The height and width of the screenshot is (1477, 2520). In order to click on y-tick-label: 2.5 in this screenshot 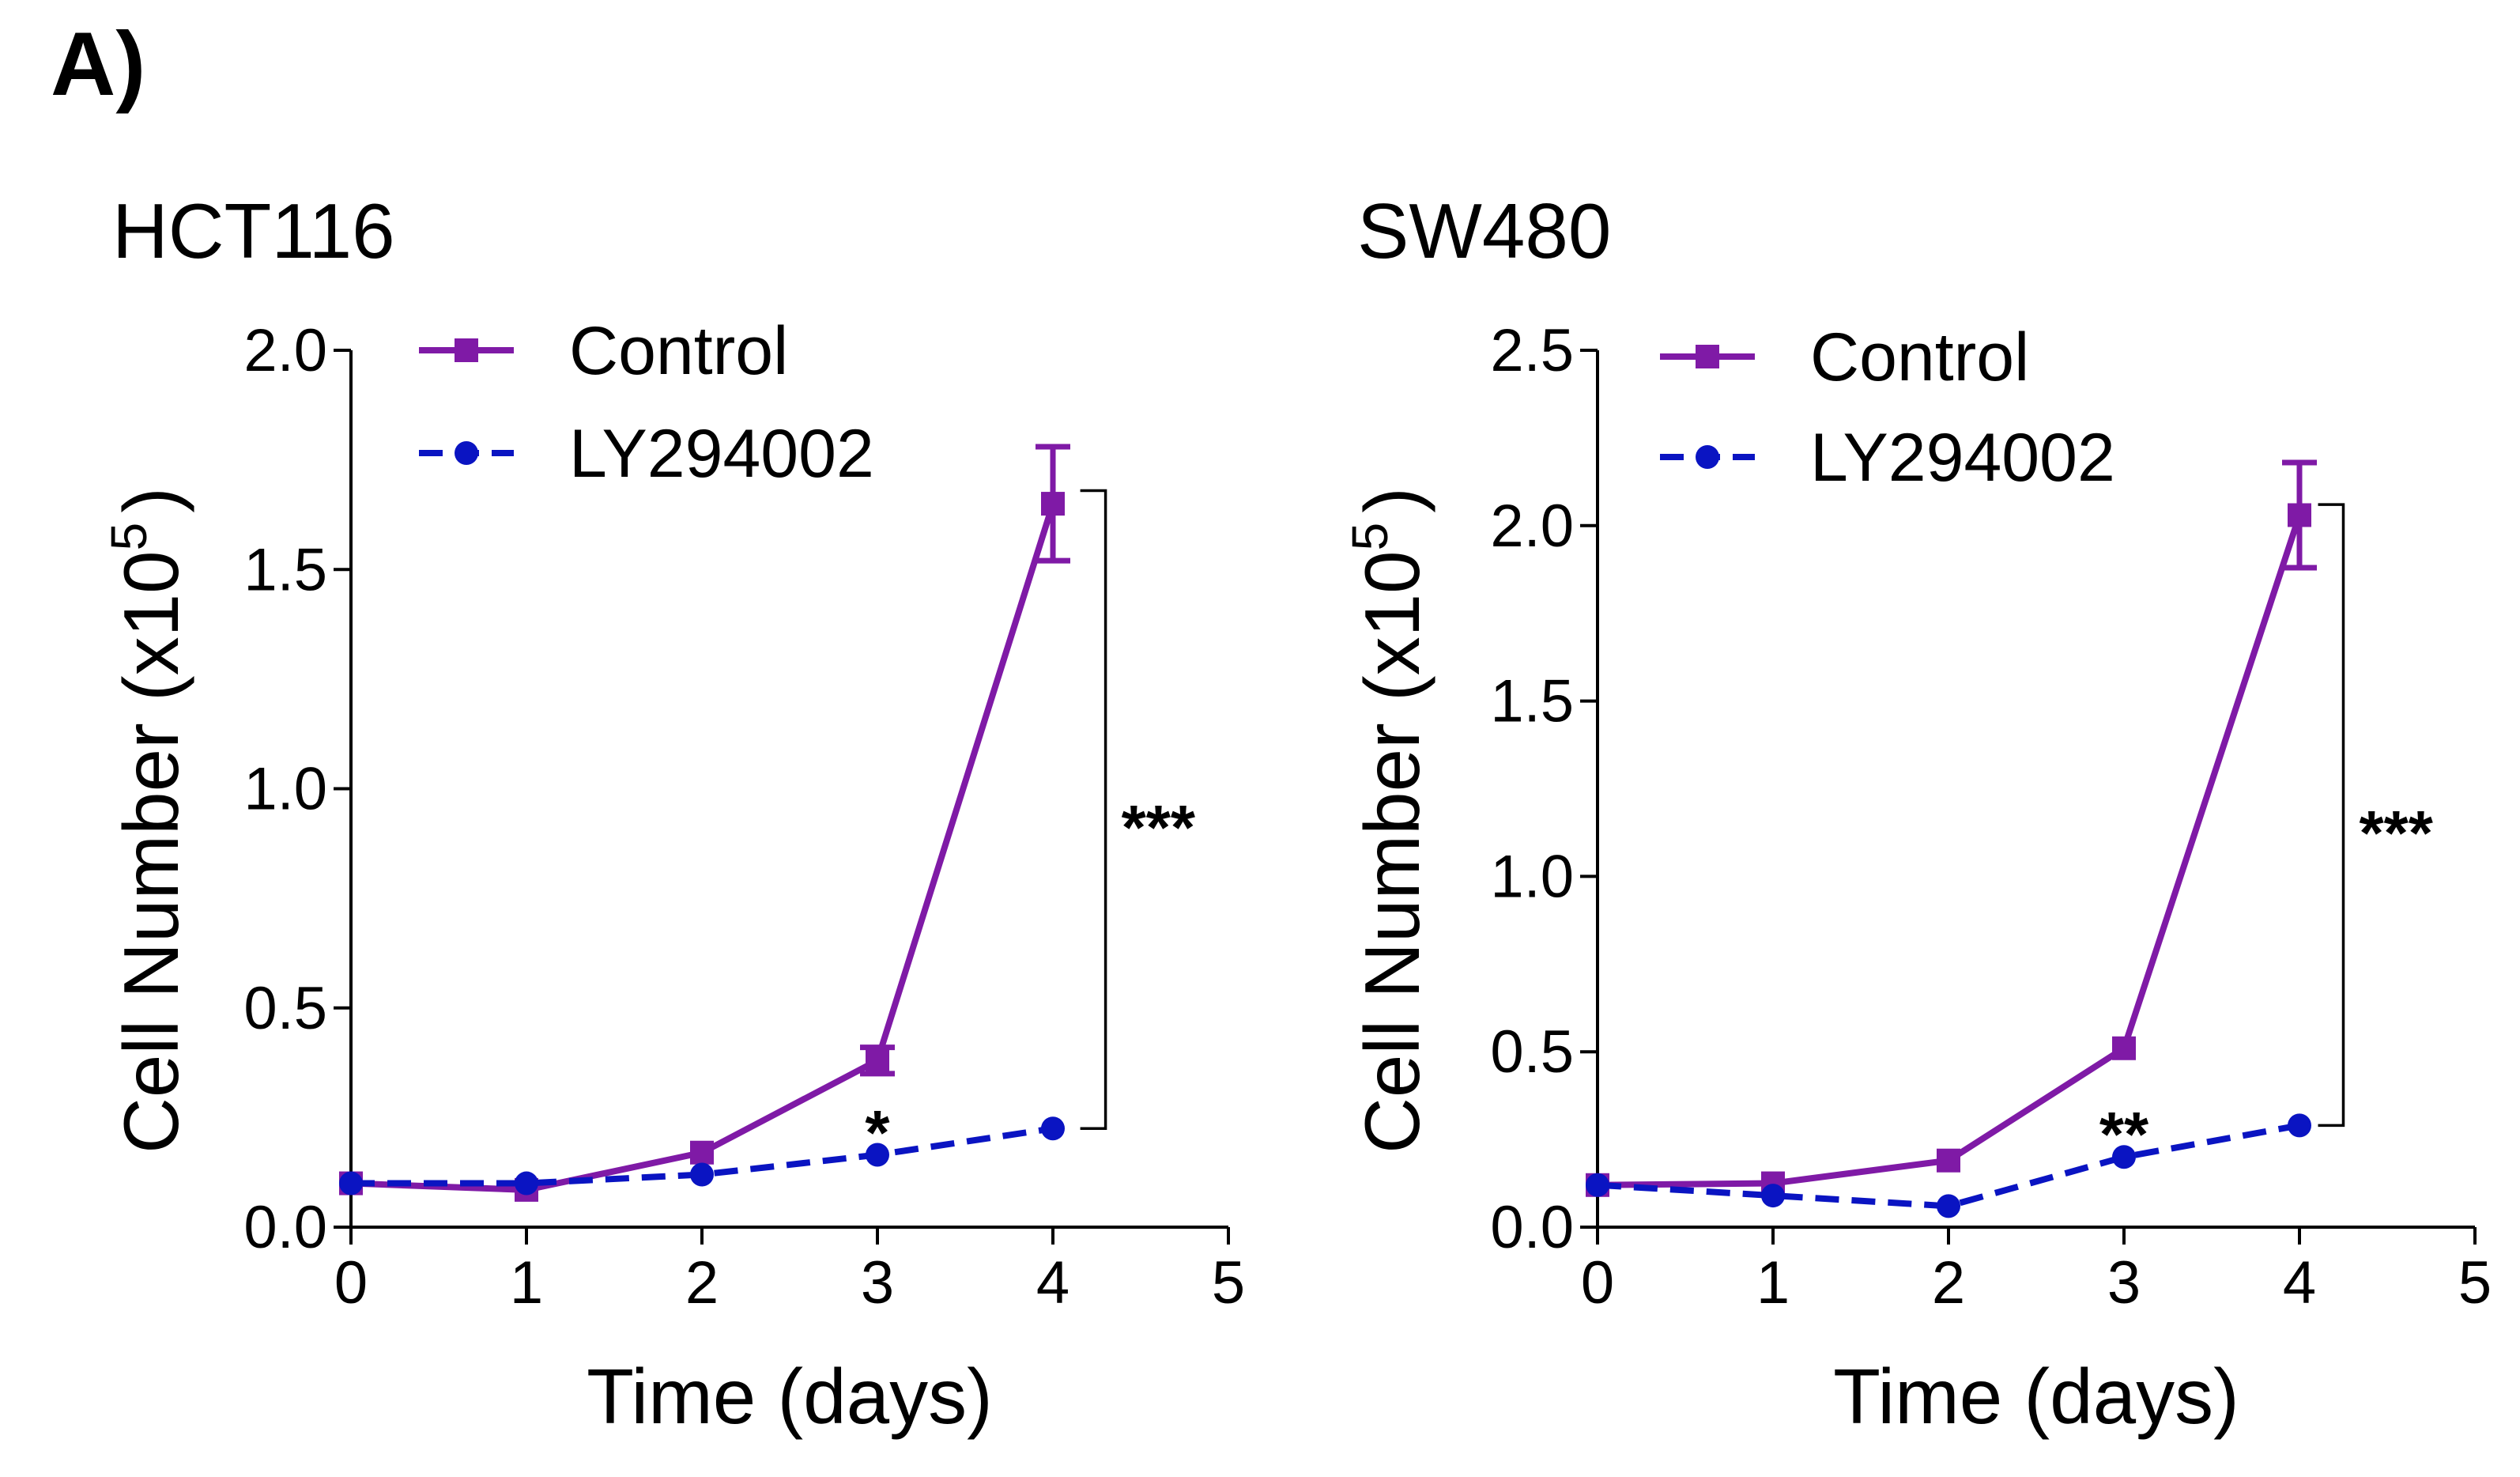, I will do `click(1532, 350)`.